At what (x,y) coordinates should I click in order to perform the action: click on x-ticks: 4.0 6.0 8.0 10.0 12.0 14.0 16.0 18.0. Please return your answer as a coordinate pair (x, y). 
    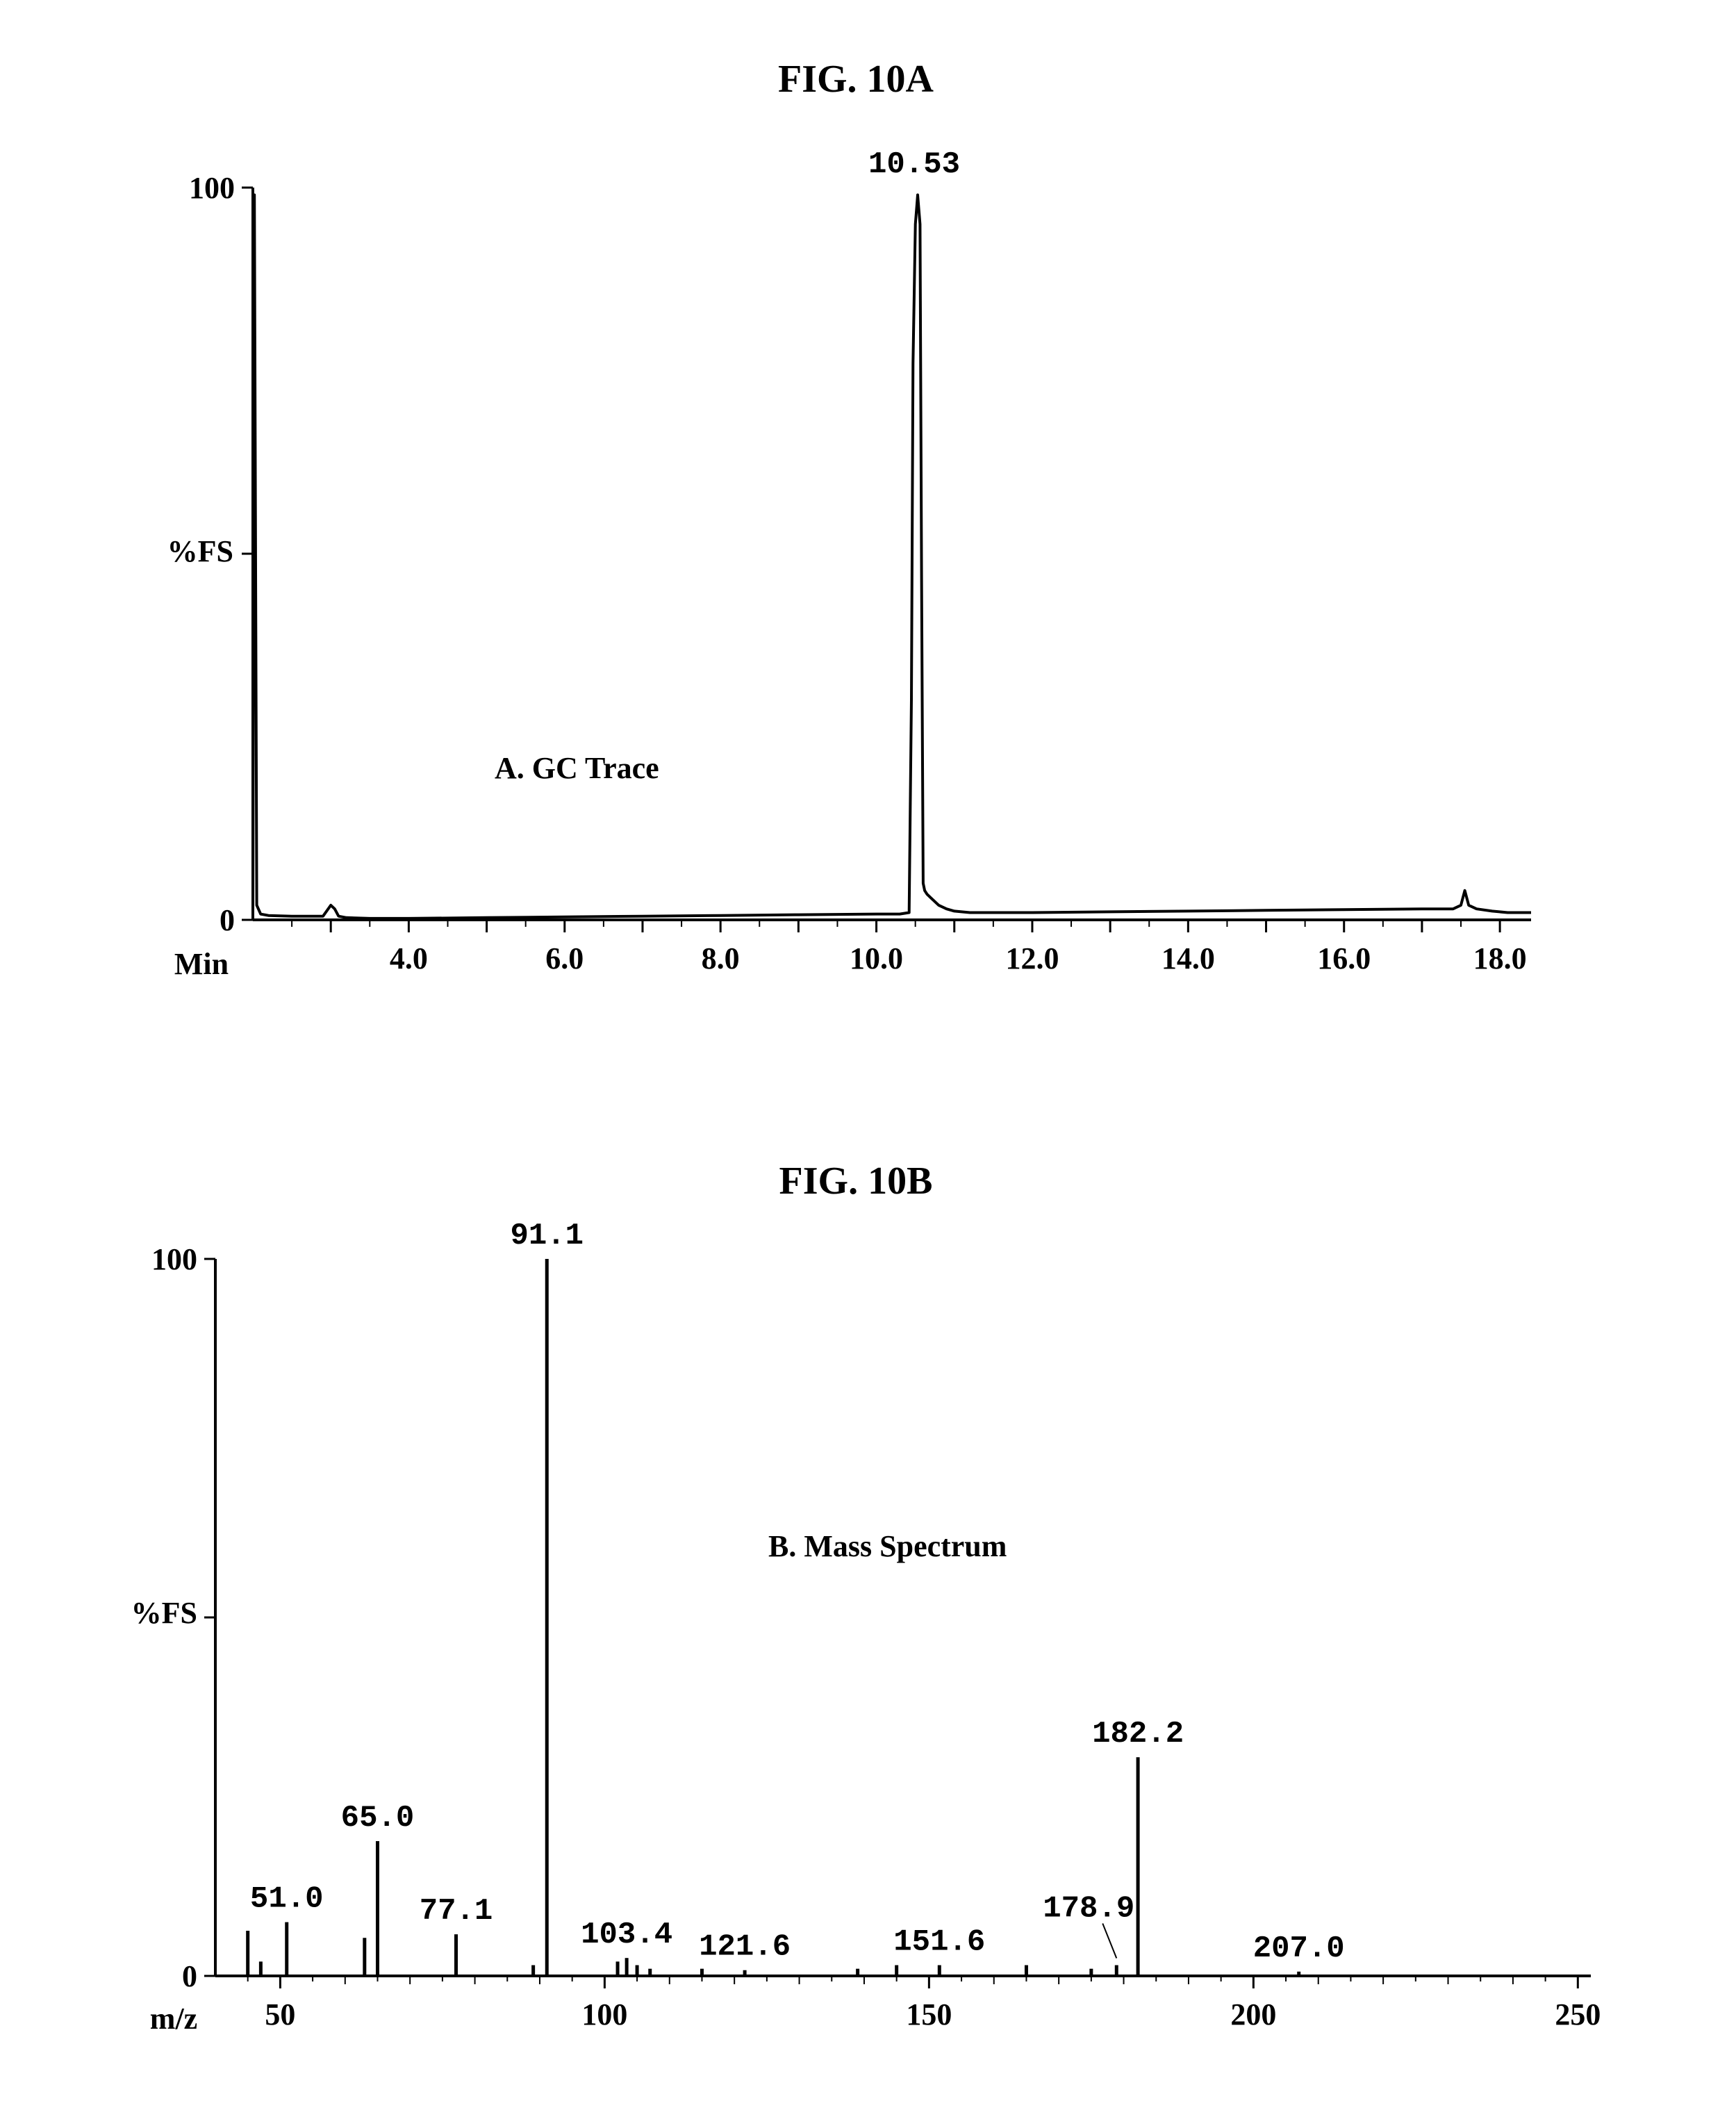
    Looking at the image, I should click on (909, 947).